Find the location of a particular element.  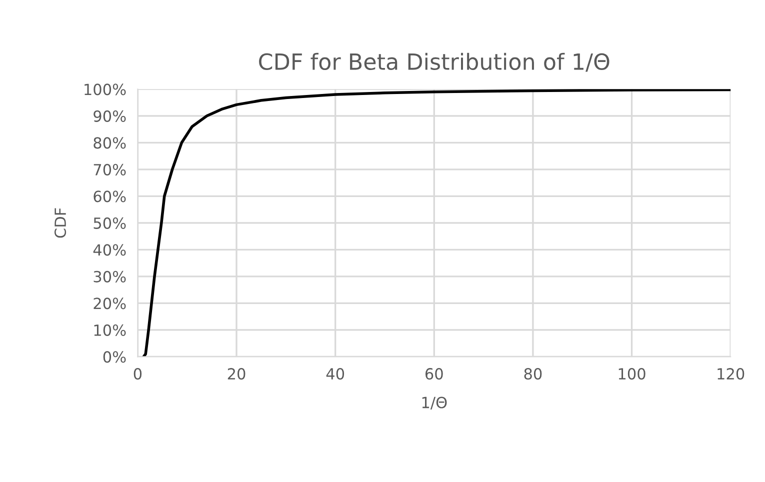

y-tick-label: 10% is located at coordinates (110, 330).